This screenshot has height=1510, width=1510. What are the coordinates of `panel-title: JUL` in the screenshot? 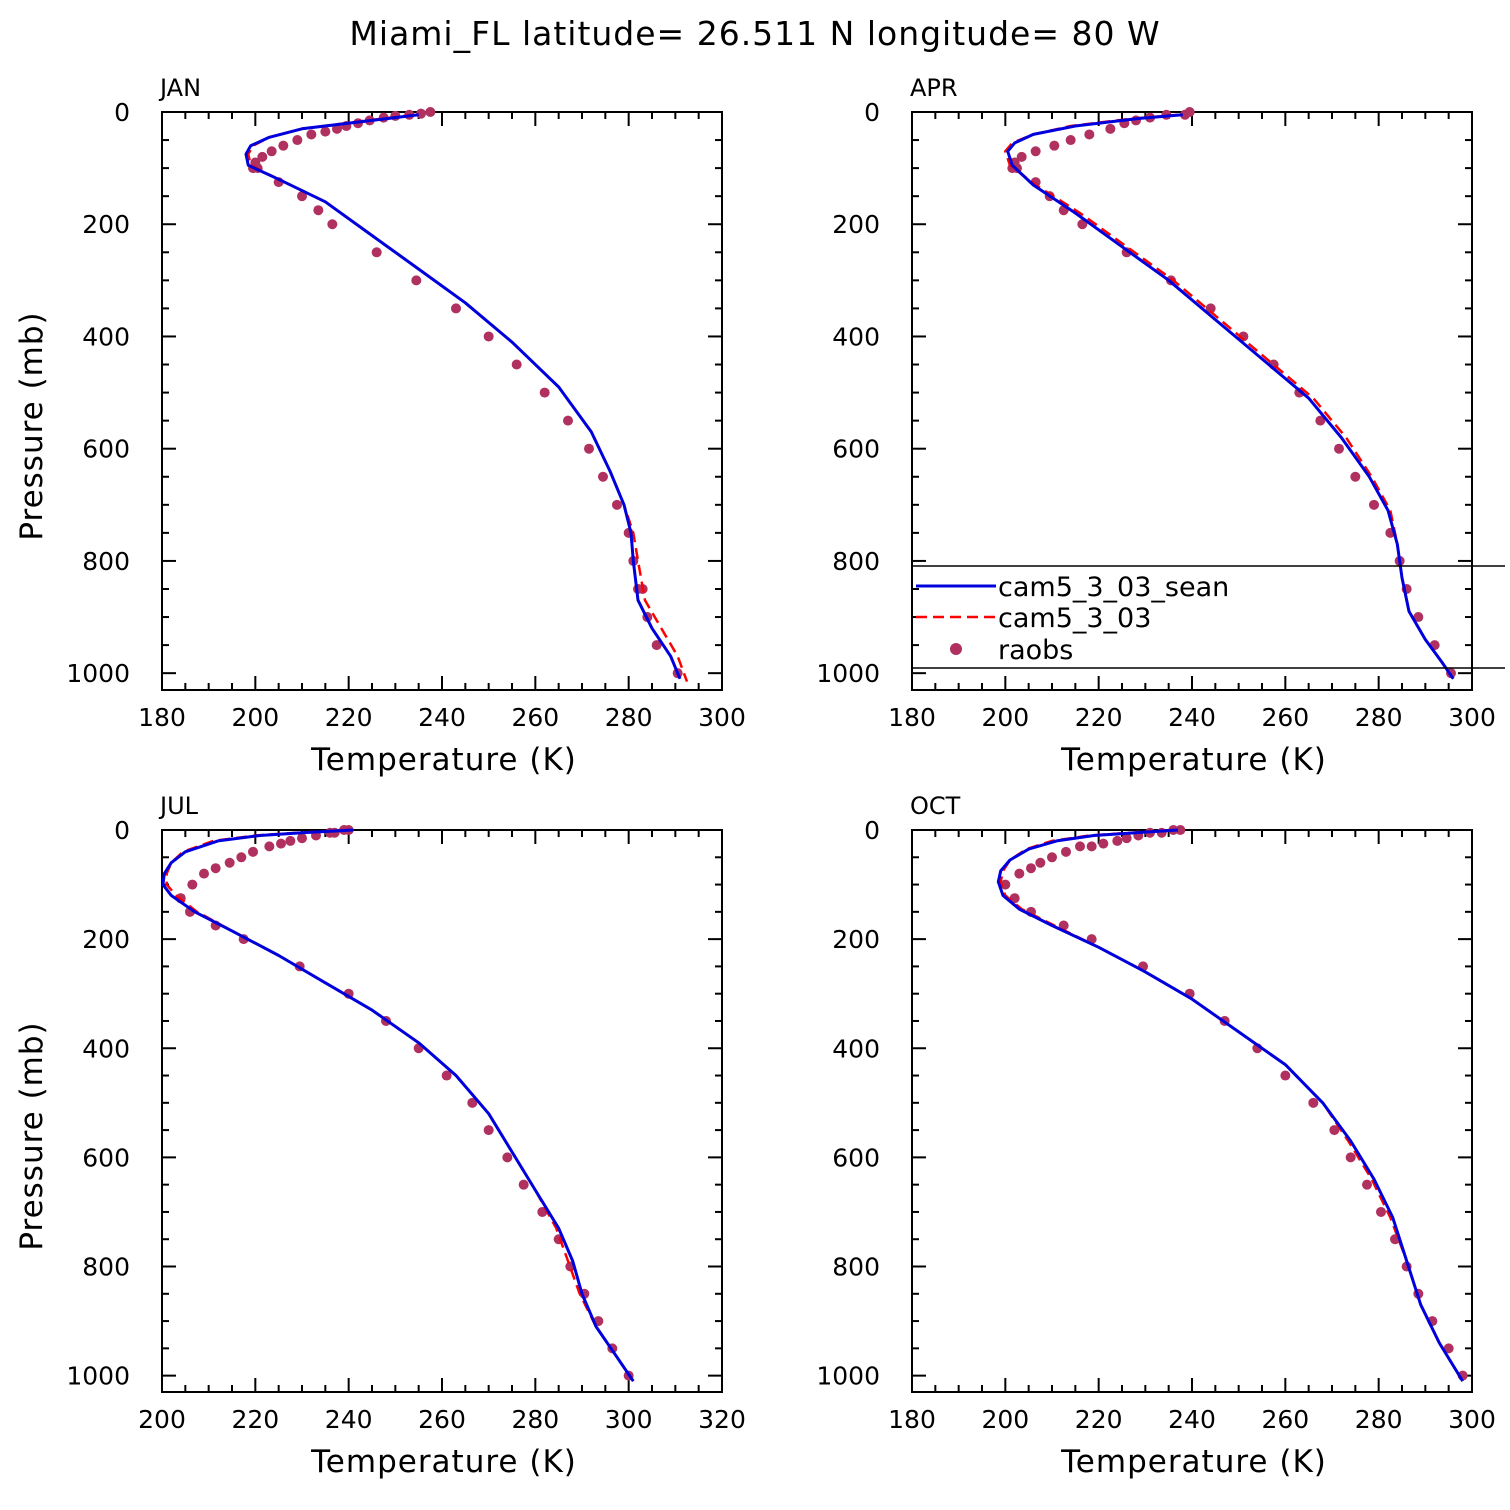 It's located at (178, 806).